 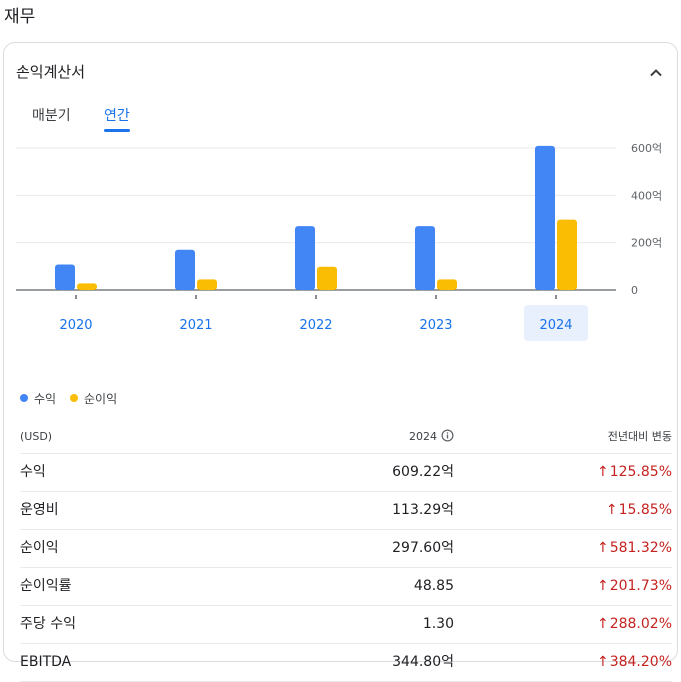 I want to click on table-row: 수익 609.22억 ↑125.85%, so click(x=346, y=473).